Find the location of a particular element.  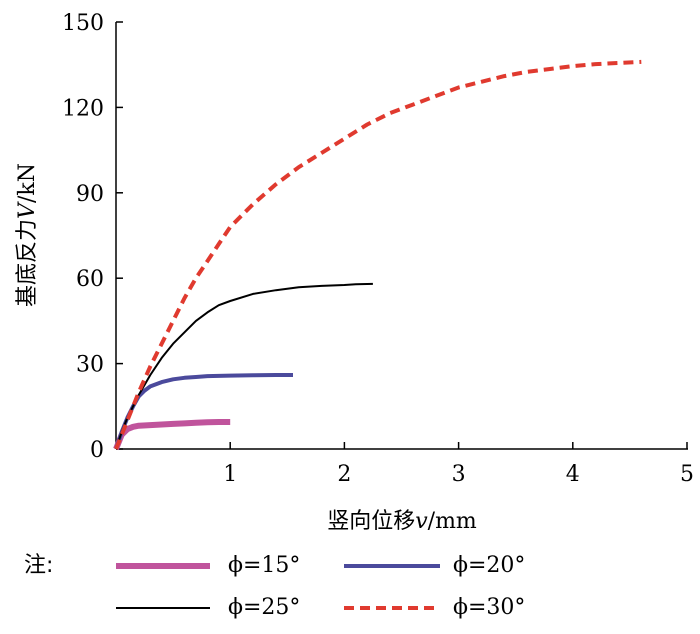

x-tick-label: 4 is located at coordinates (573, 474).